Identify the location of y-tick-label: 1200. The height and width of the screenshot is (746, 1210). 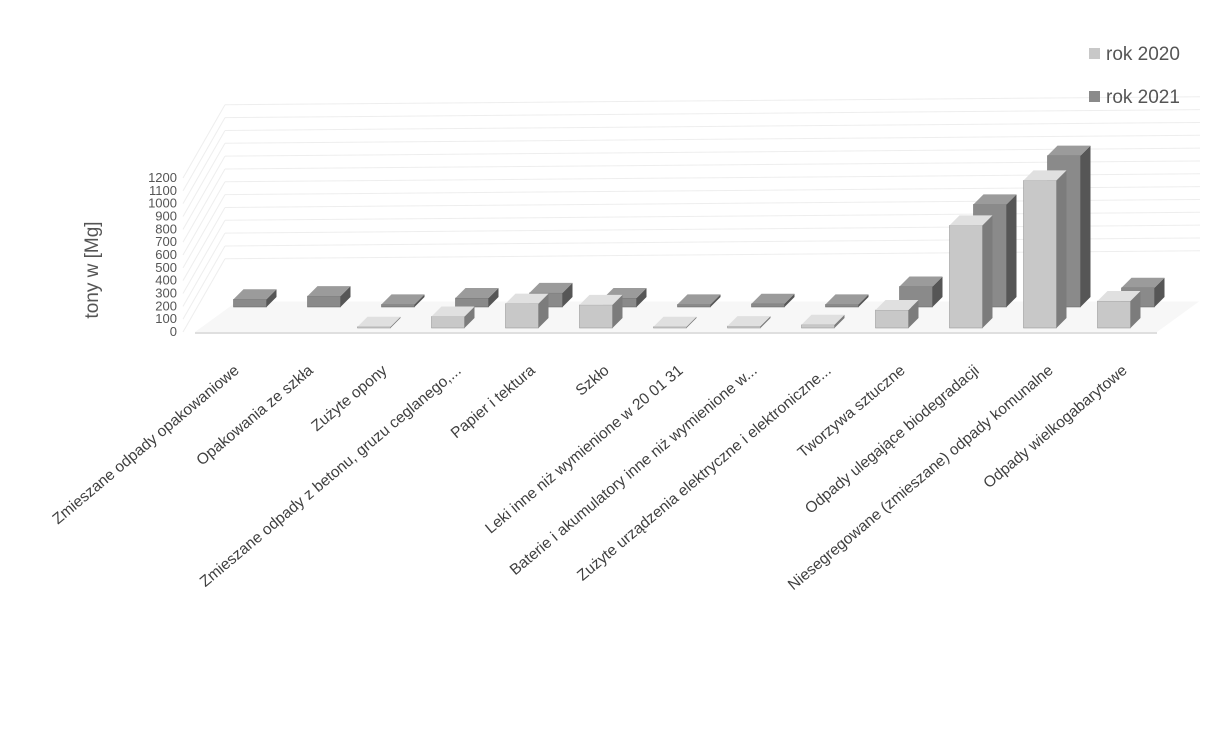
(162, 177).